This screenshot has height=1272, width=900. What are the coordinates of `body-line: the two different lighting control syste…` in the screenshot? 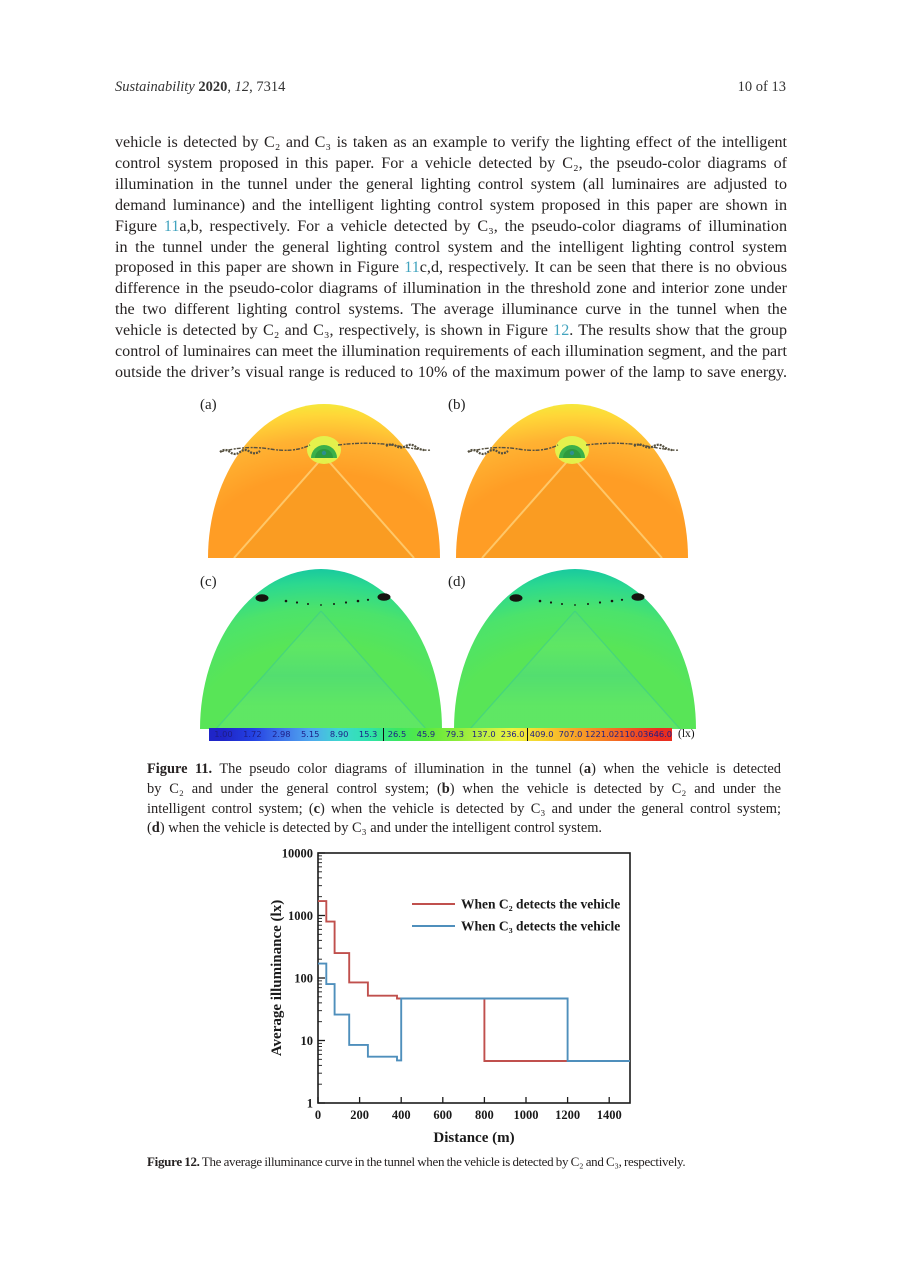 It's located at (451, 310).